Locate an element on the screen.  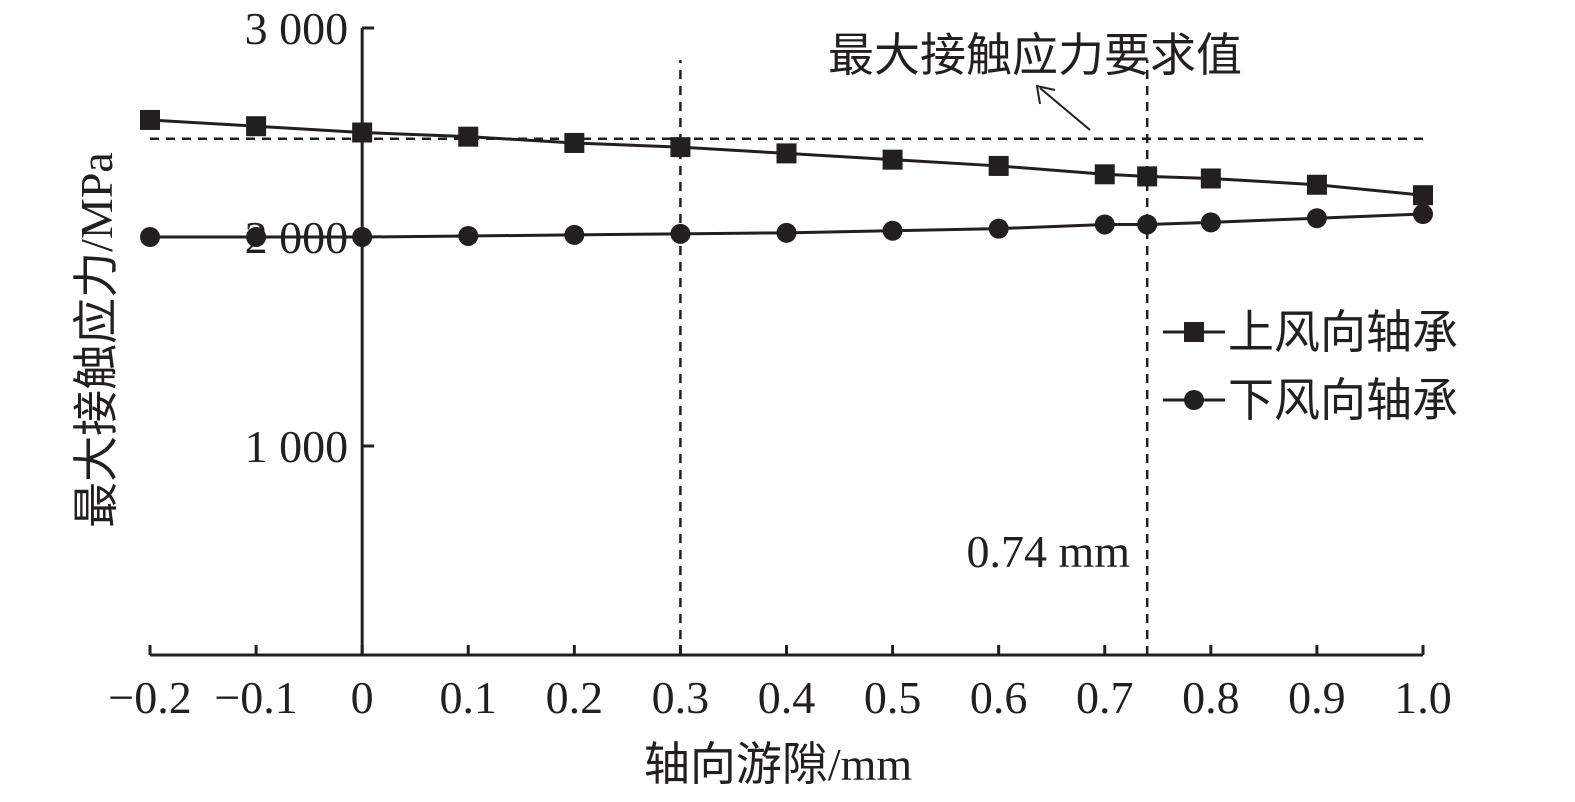
x-tick-label: 0.3 is located at coordinates (681, 697).